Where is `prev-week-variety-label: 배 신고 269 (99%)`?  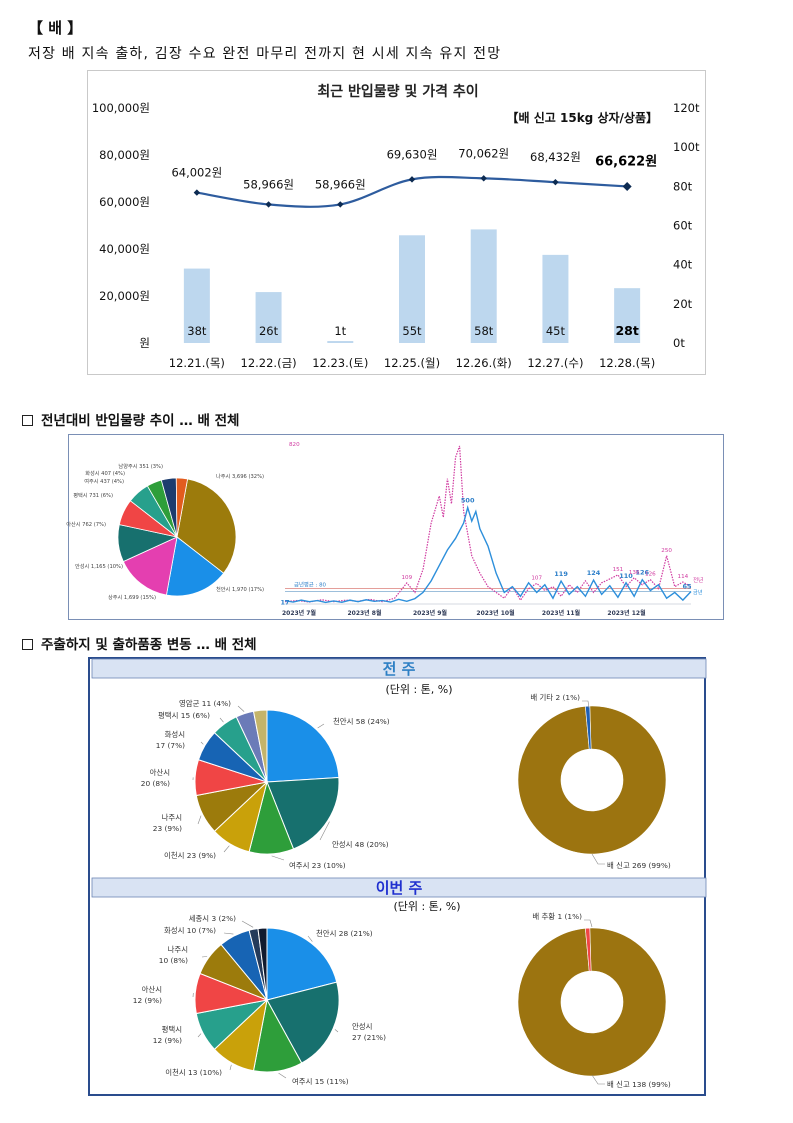
prev-week-variety-label: 배 신고 269 (99%) is located at coordinates (639, 865).